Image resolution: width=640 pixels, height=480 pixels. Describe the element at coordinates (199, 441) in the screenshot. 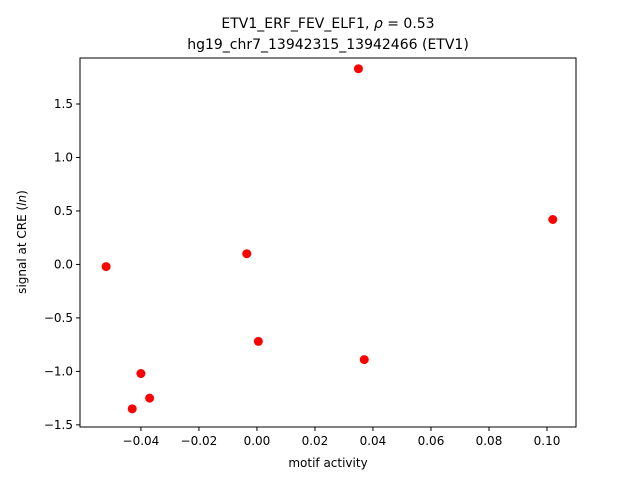

I see `x-tick-label: −0.02` at that location.